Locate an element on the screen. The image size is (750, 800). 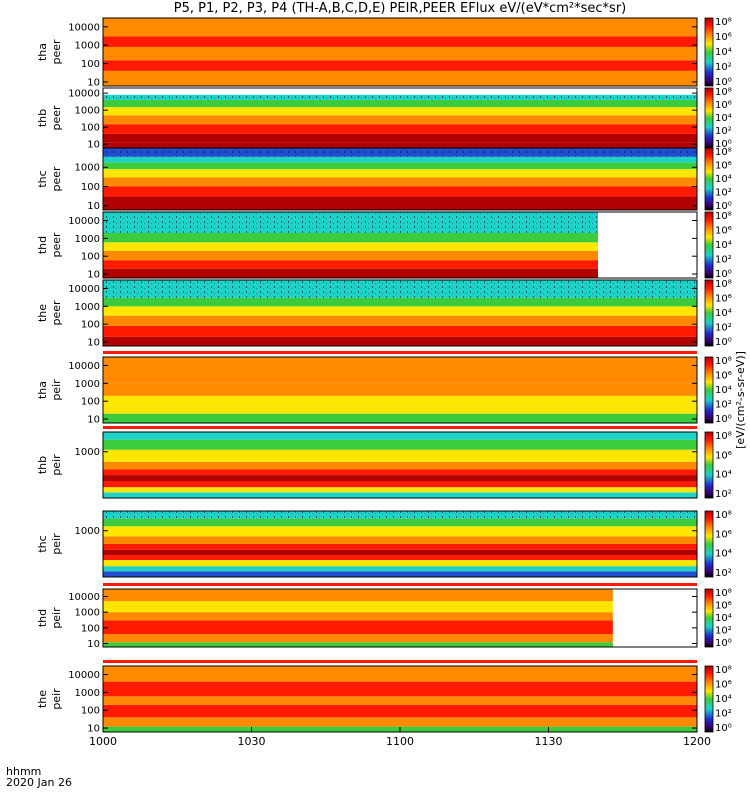
panel-thc_peir: 1000 thc peir 10² 10⁴ 10⁶ 10⁸ is located at coordinates (384, 544).